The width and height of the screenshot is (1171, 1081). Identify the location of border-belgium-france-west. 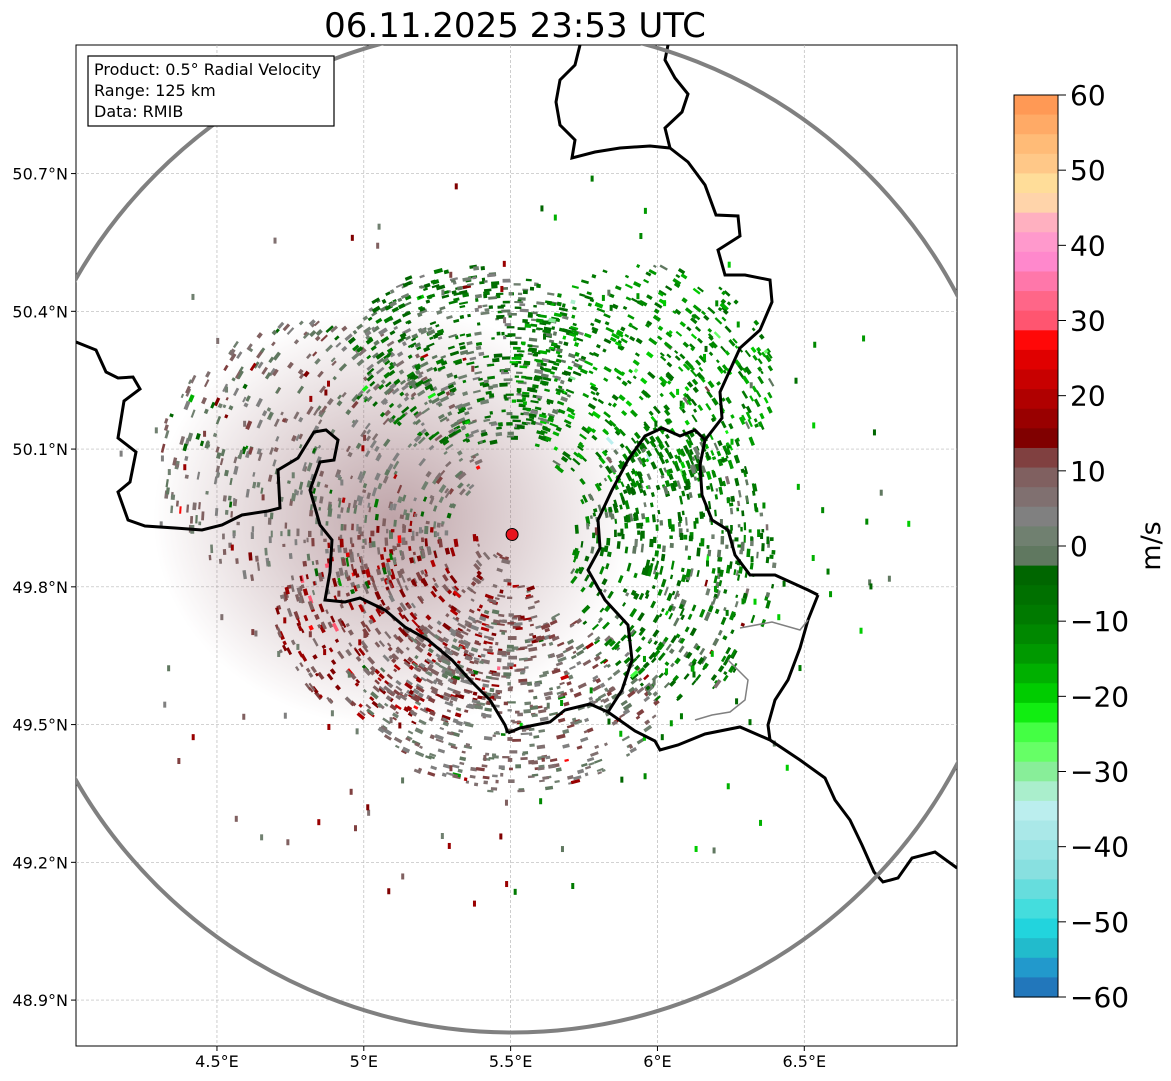
(293, 537).